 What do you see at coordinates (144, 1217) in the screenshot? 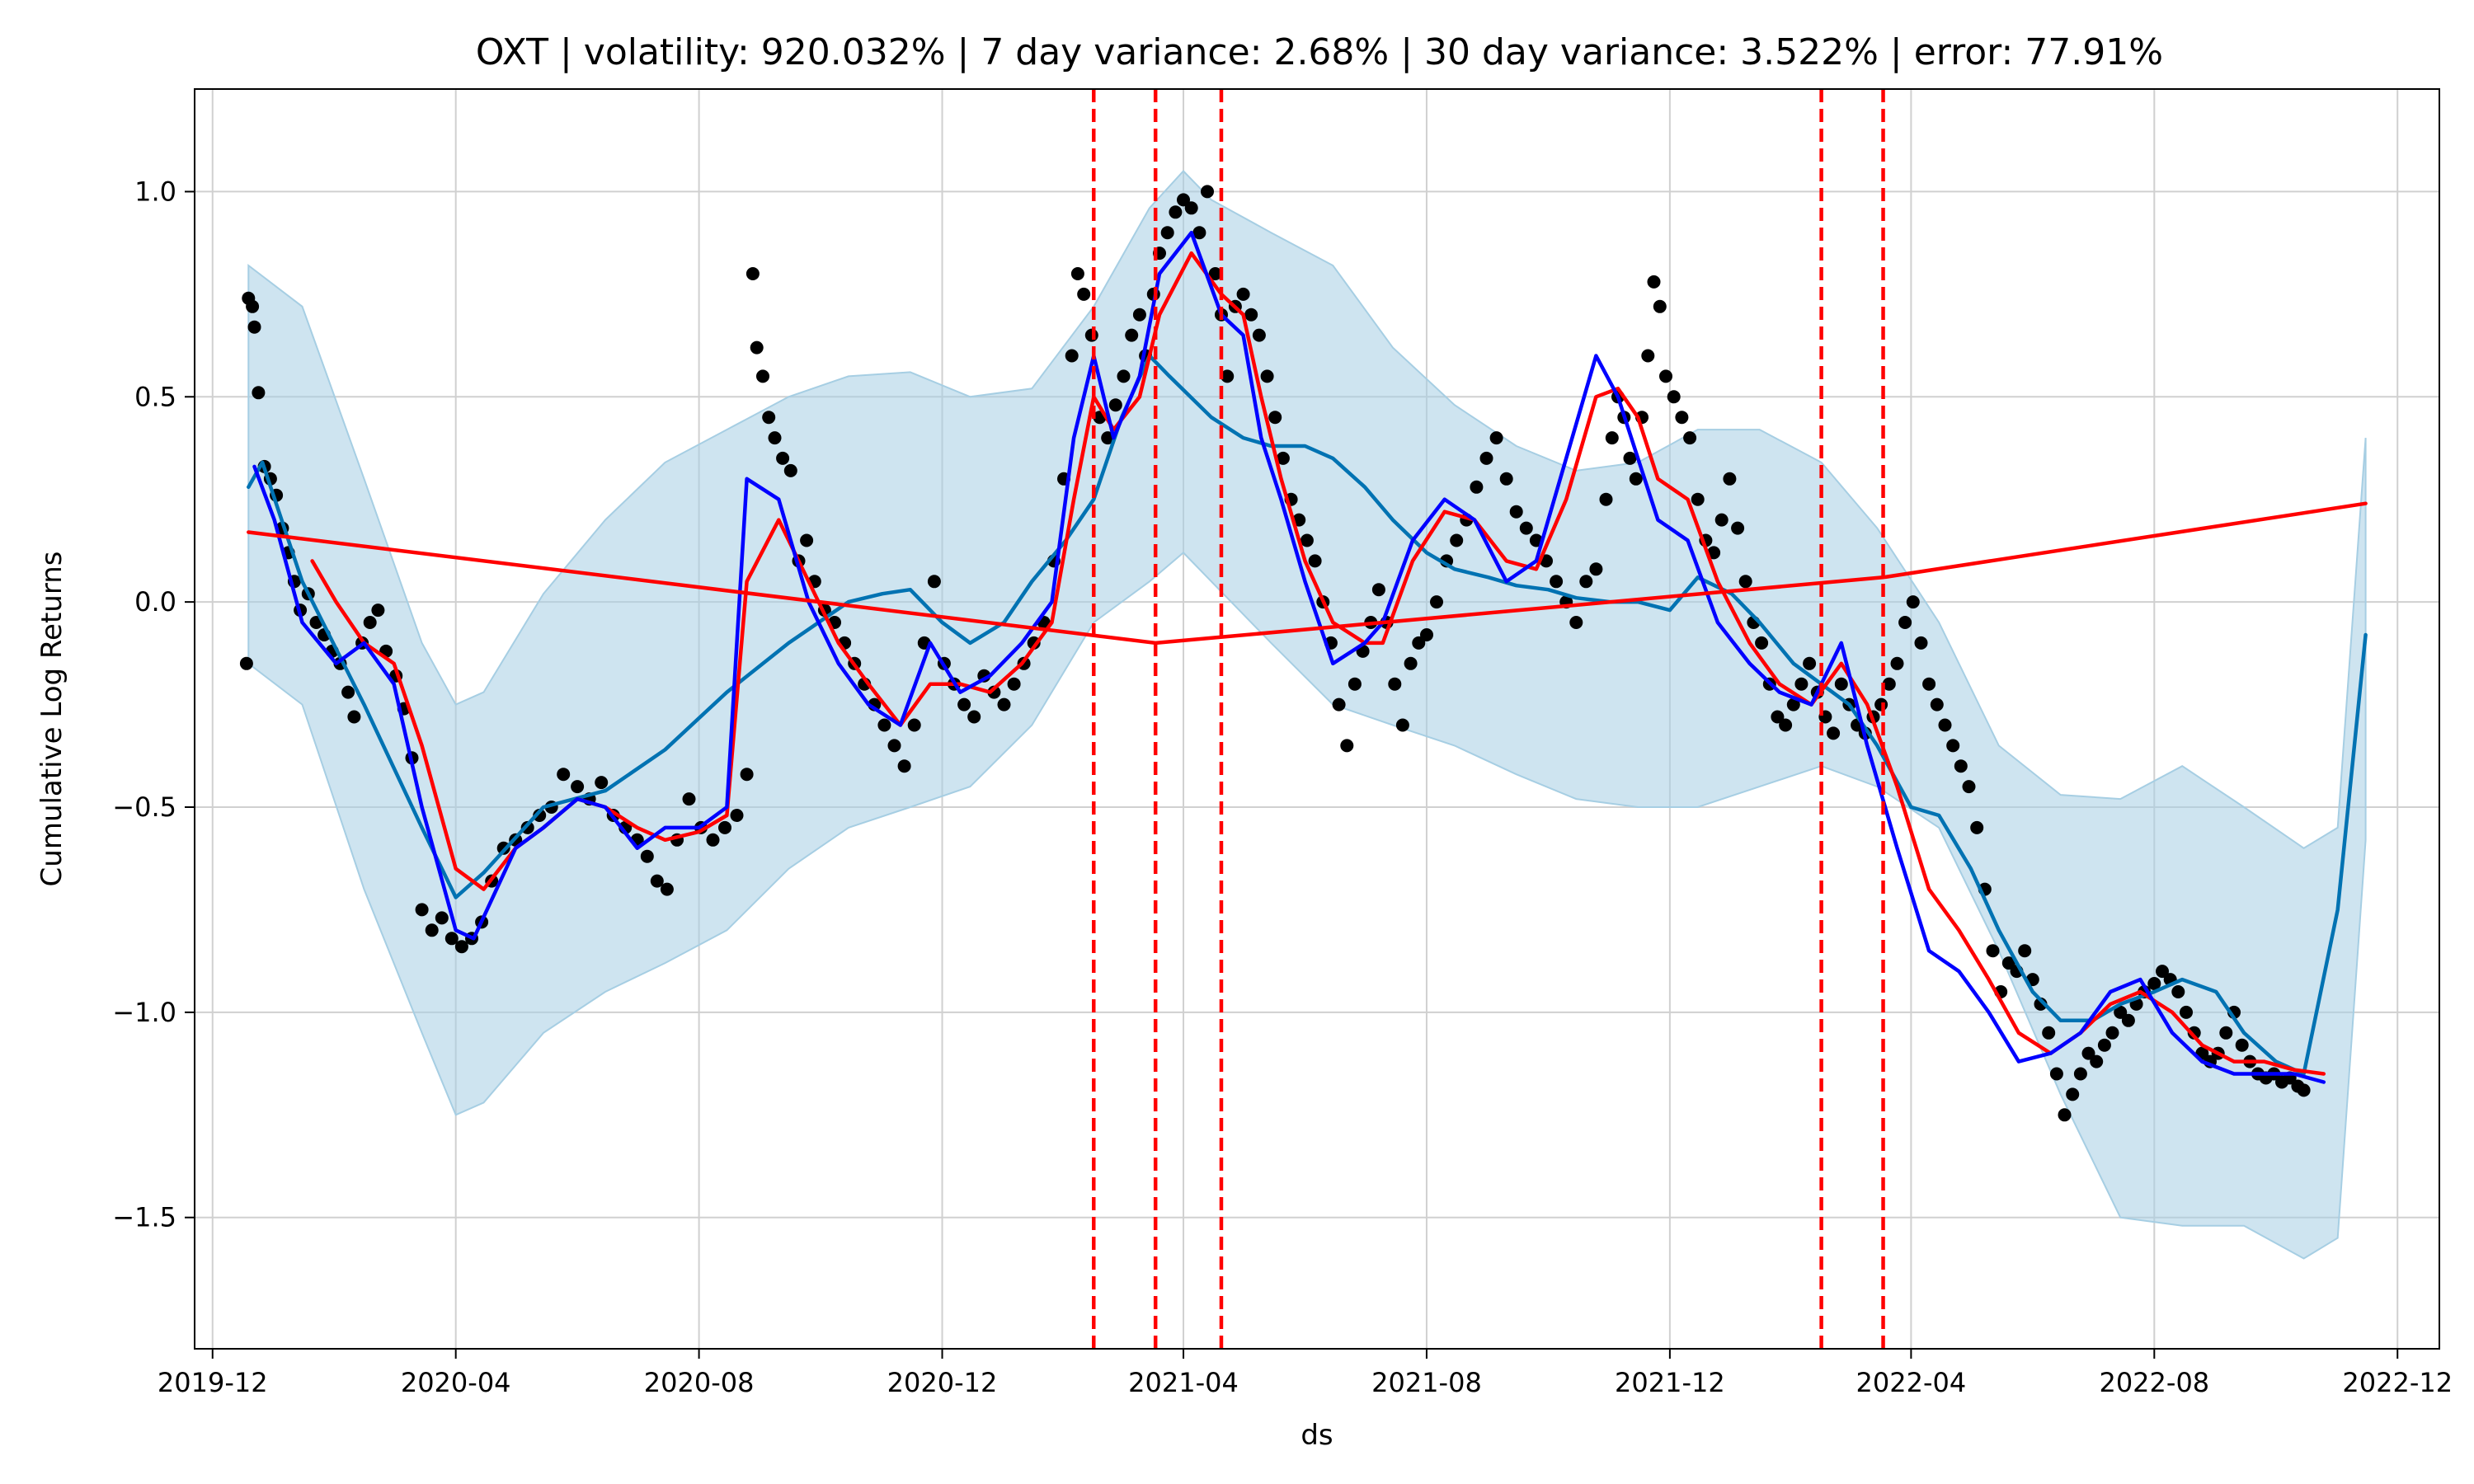
I see `y-tick-label: −1.5` at bounding box center [144, 1217].